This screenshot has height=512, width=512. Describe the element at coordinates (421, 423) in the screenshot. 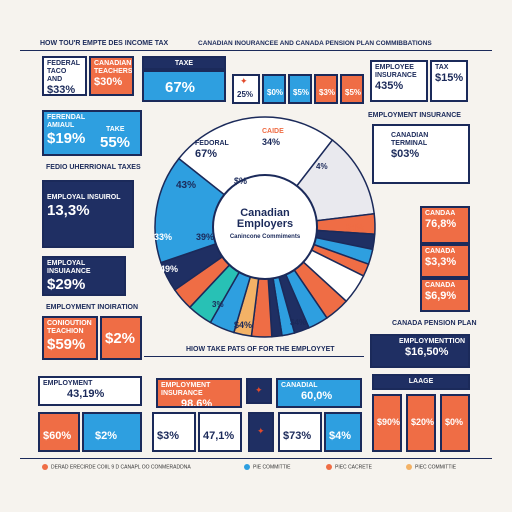

I see `bottom-card-8: $20%` at that location.